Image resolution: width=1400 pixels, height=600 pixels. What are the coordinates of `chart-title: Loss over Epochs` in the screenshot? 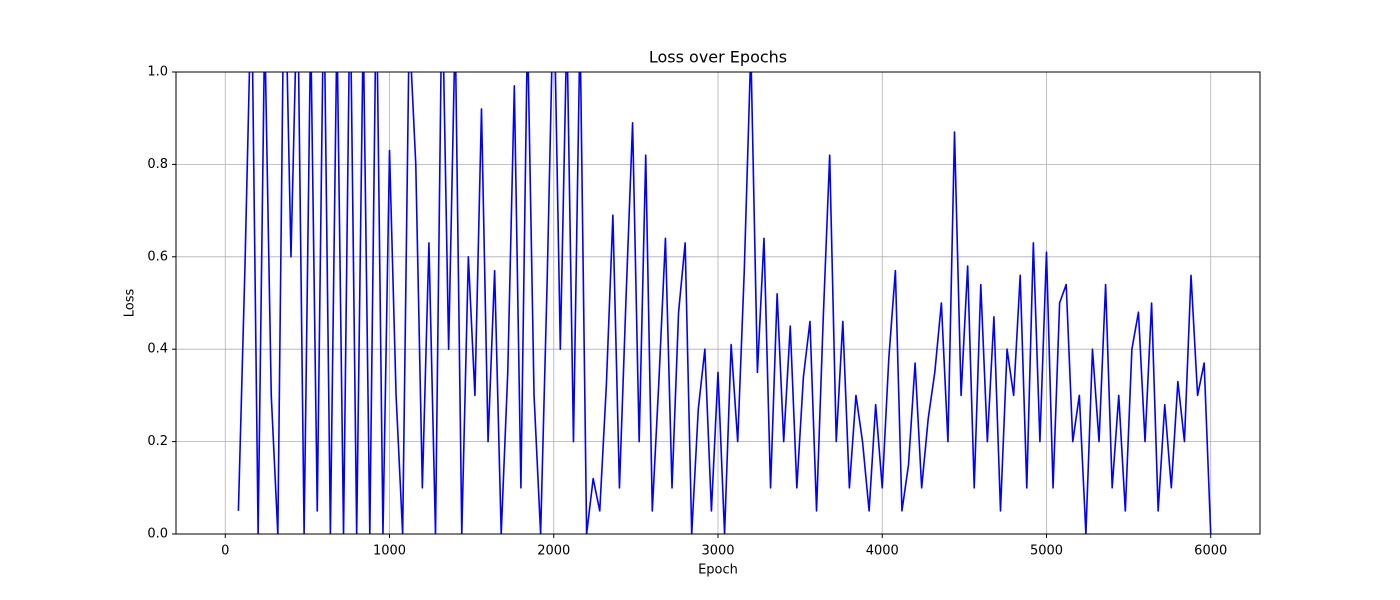 It's located at (718, 57).